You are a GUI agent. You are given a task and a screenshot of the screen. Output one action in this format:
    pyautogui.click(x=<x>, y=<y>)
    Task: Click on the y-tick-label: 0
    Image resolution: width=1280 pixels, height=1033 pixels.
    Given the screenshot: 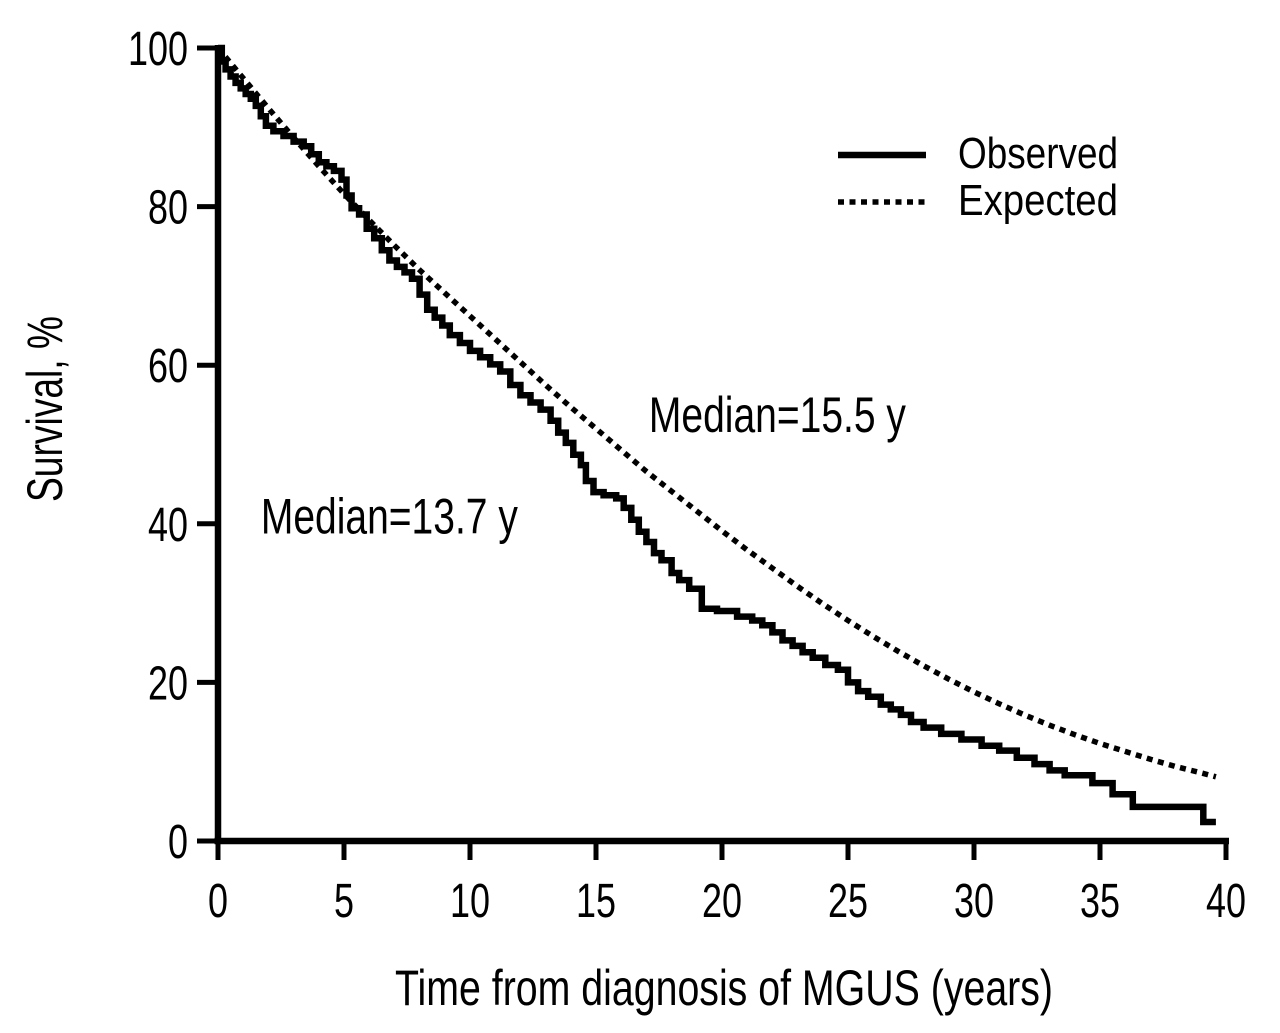 What is the action you would take?
    pyautogui.click(x=178, y=842)
    